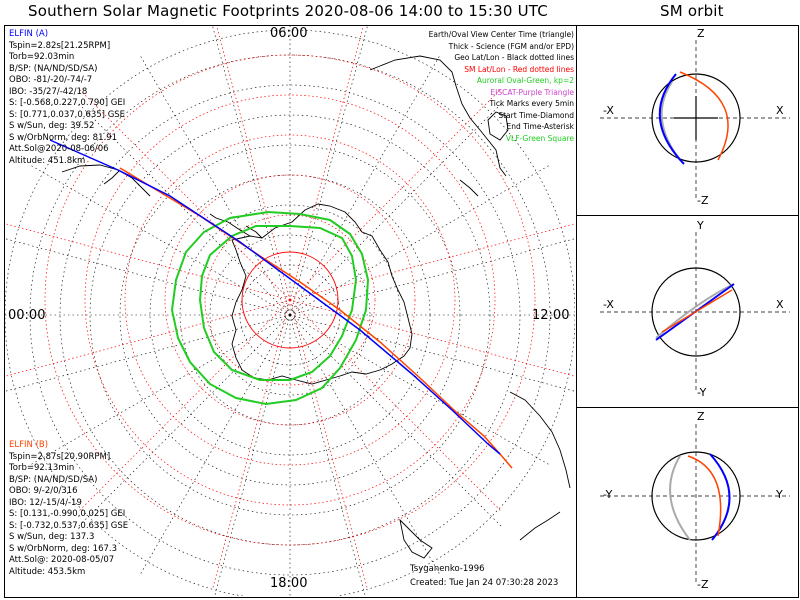  Describe the element at coordinates (532, 92) in the screenshot. I see `legend-entry: EISCAT-Purple Triangle` at that location.